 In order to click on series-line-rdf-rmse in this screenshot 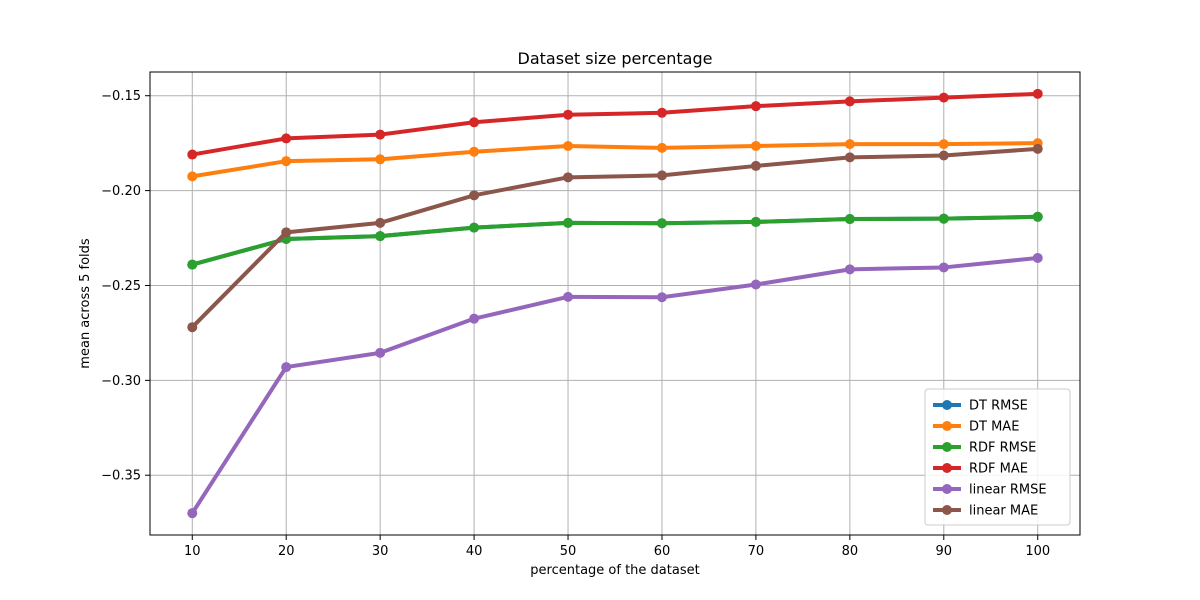, I will do `click(615, 240)`.